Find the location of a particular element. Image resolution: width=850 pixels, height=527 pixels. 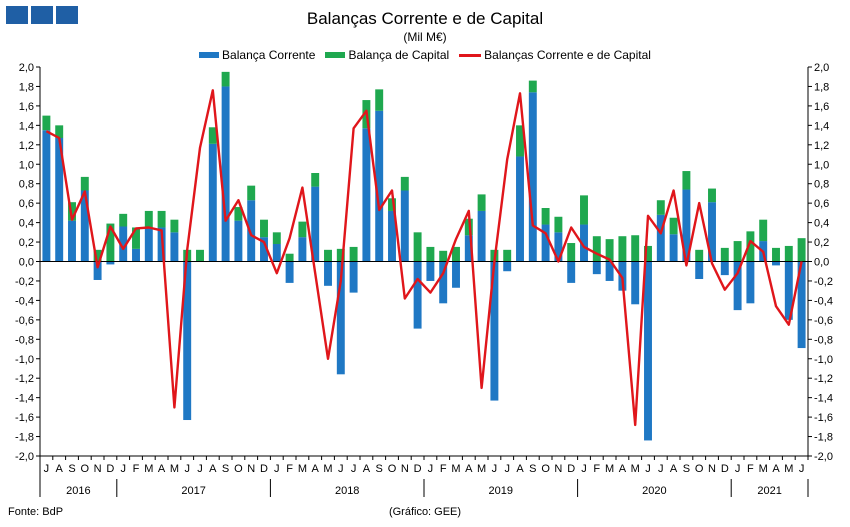

y-tick-label-right: 1,6 is located at coordinates (821, 107).